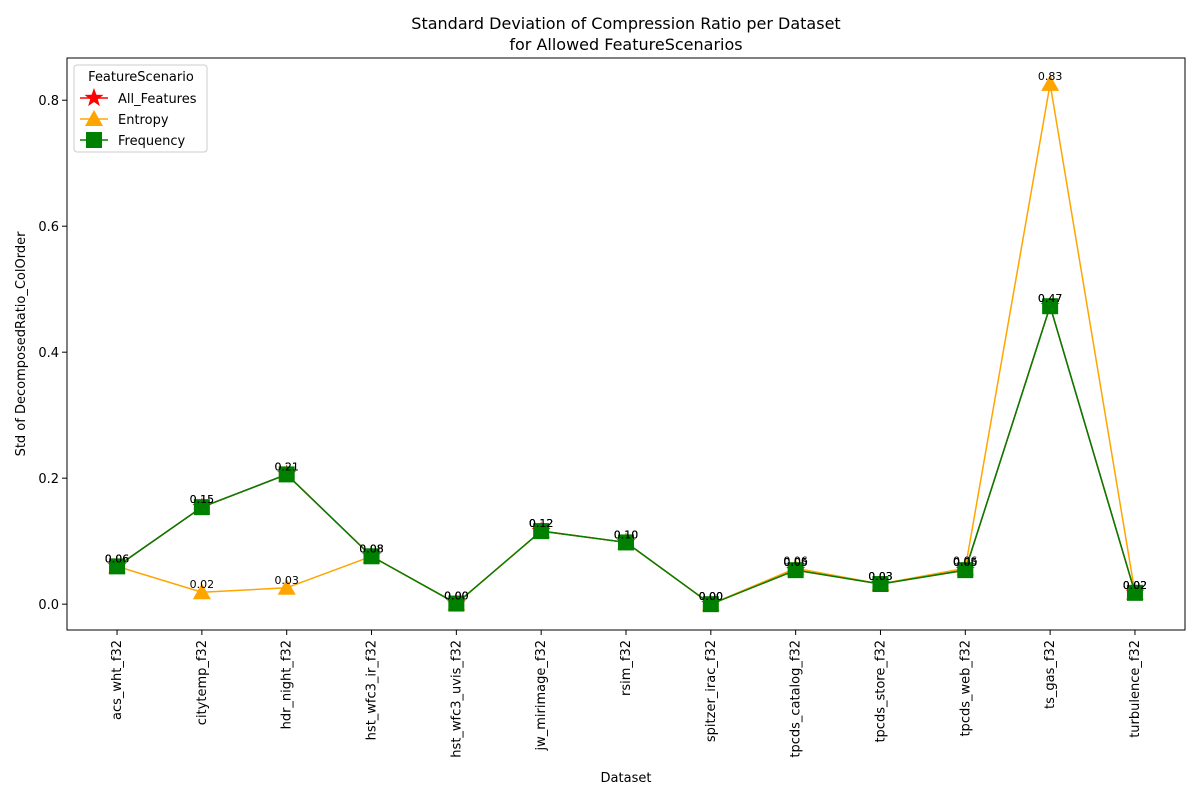 The width and height of the screenshot is (1200, 800). I want to click on data-label: 0.15, so click(202, 499).